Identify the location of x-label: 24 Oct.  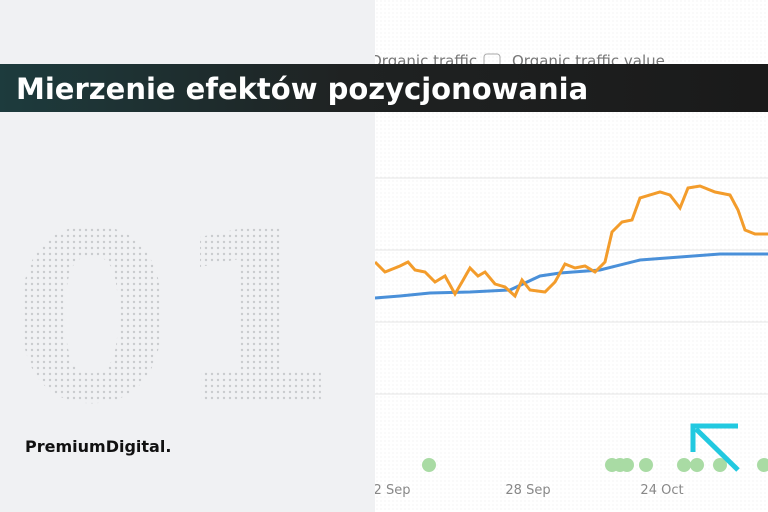
(661, 490).